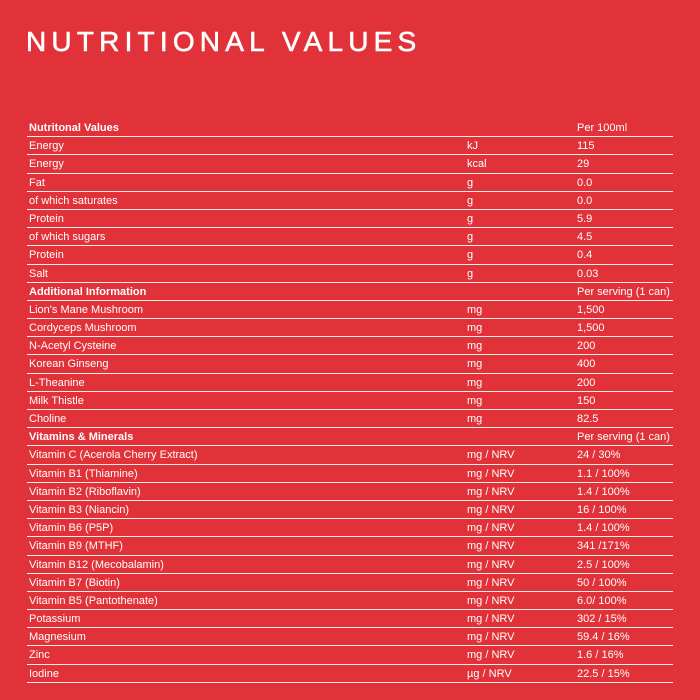 The width and height of the screenshot is (700, 700). I want to click on amount: 50 / 100%, so click(602, 582).